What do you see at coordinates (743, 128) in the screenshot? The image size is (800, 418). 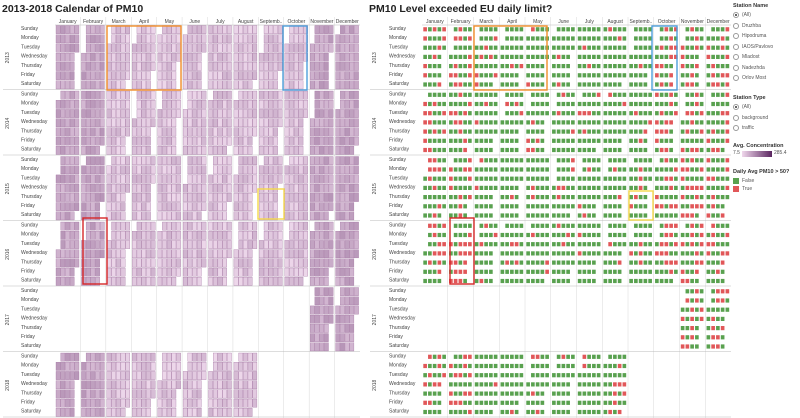 I see `station-type-option: traffic` at bounding box center [743, 128].